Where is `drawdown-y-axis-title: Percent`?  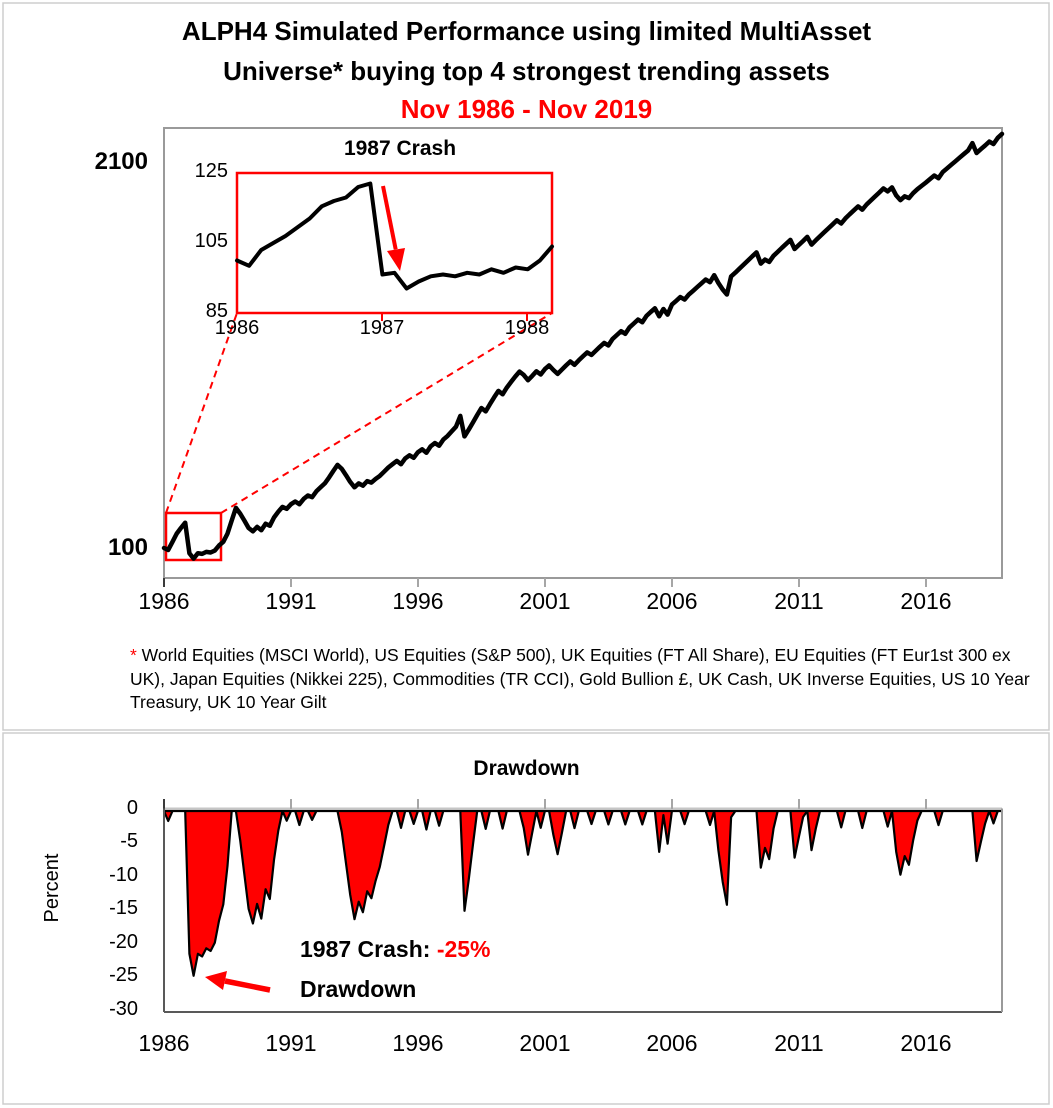
drawdown-y-axis-title: Percent is located at coordinates (52, 888).